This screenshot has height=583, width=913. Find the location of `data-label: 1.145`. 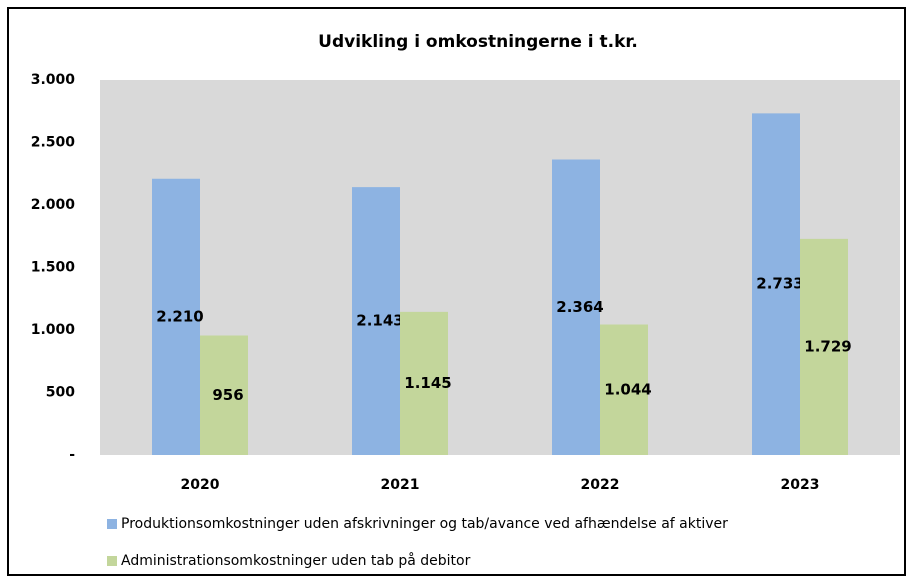

data-label: 1.145 is located at coordinates (427, 383).